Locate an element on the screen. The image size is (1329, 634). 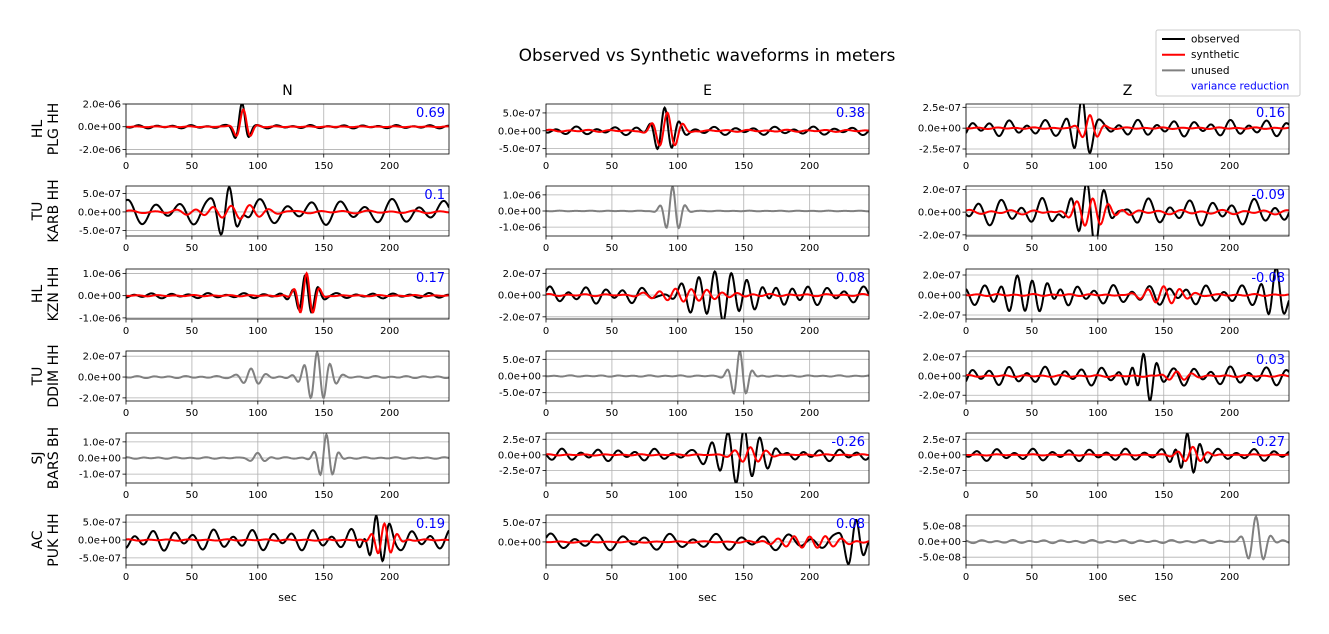
y-tick-label: 5.0e-08 is located at coordinates (942, 526).